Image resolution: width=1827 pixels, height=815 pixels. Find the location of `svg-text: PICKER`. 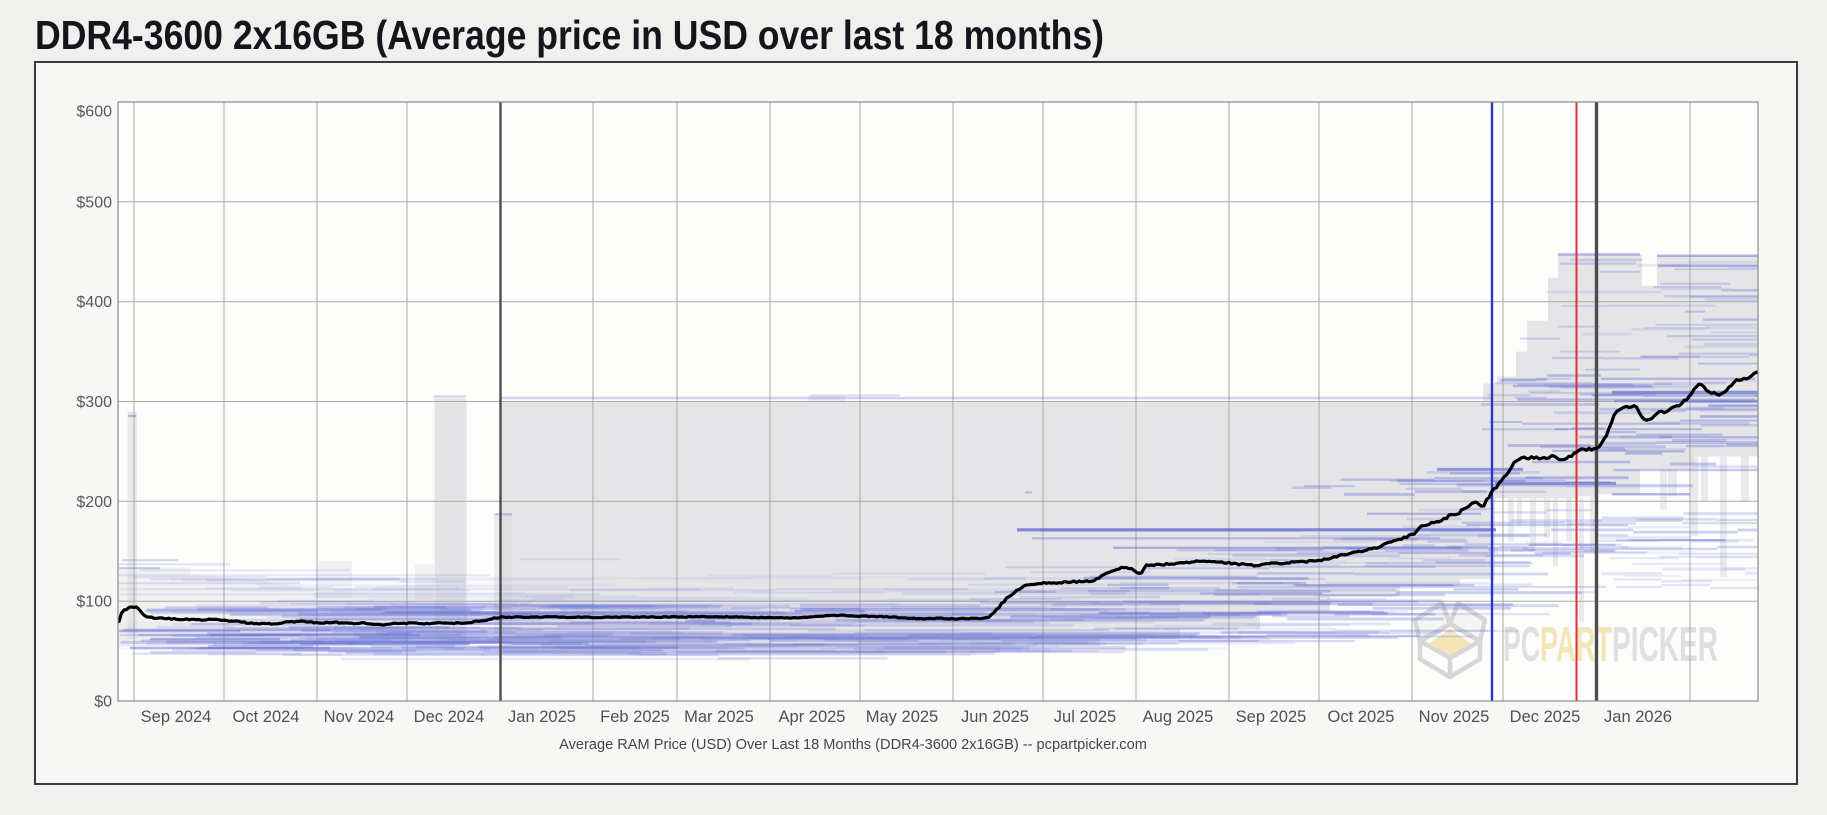

svg-text: PICKER is located at coordinates (1665, 645).